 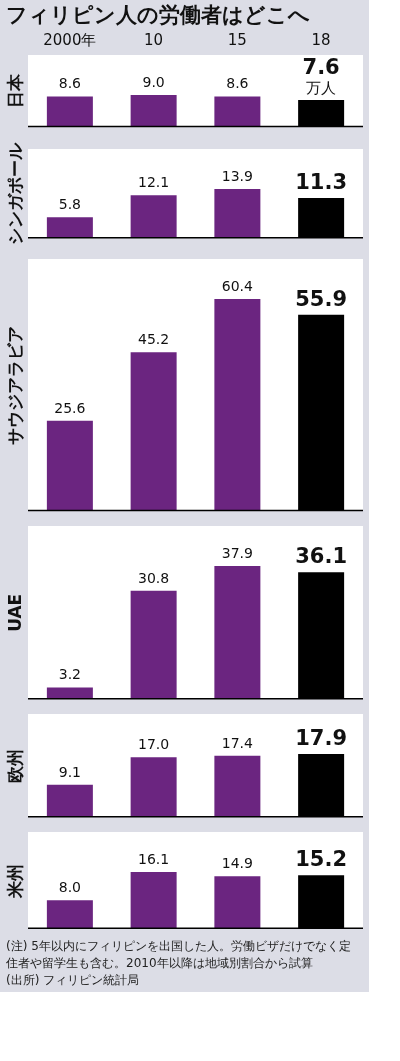 I want to click on data-label: 37.9, so click(x=237, y=553).